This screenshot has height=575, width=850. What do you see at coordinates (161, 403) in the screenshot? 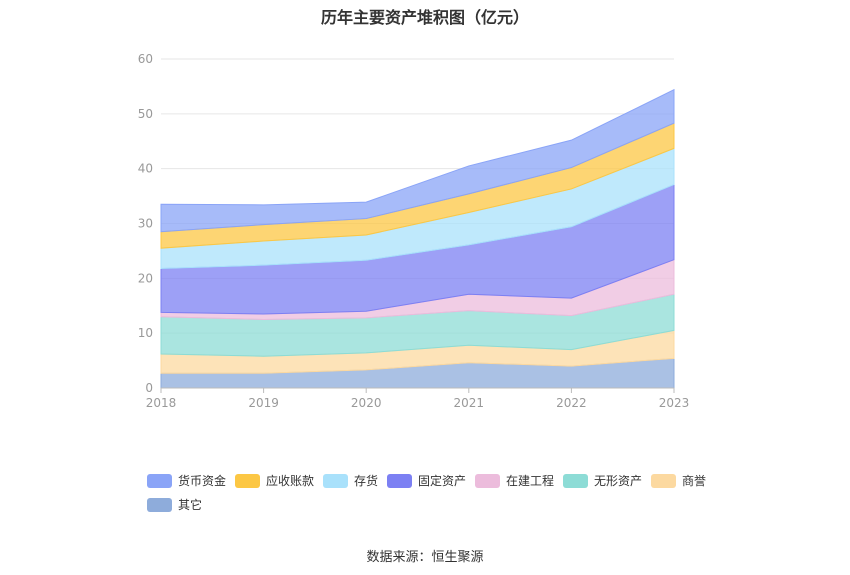
I see `x-tick-label: 2018` at bounding box center [161, 403].